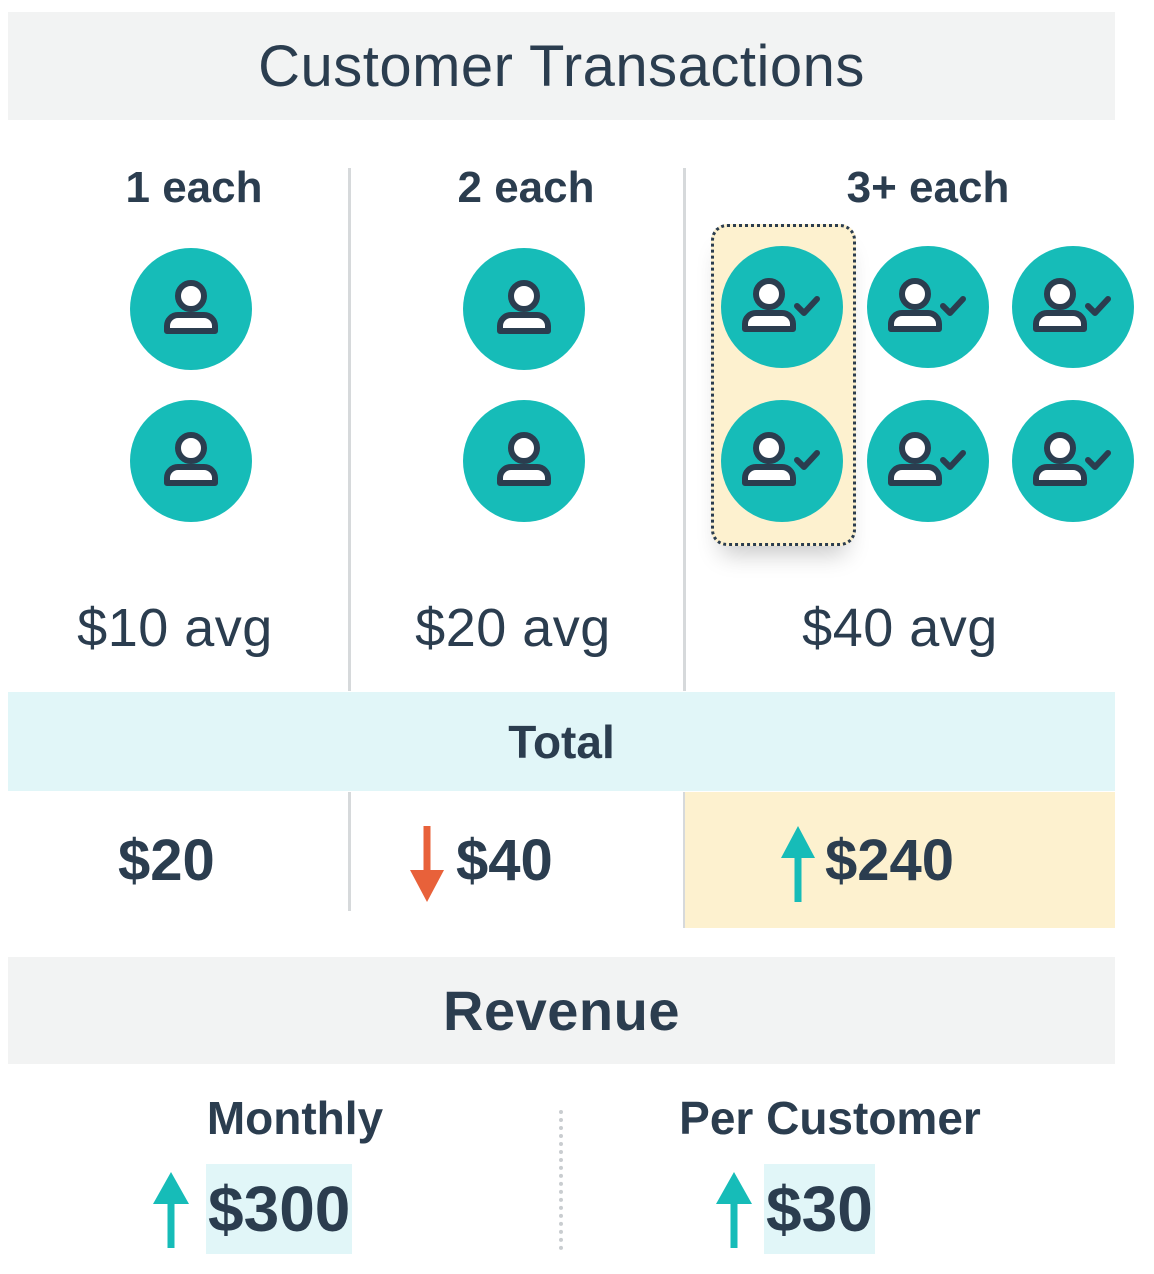  Describe the element at coordinates (526, 187) in the screenshot. I see `column-header-2-each: 2 each` at that location.